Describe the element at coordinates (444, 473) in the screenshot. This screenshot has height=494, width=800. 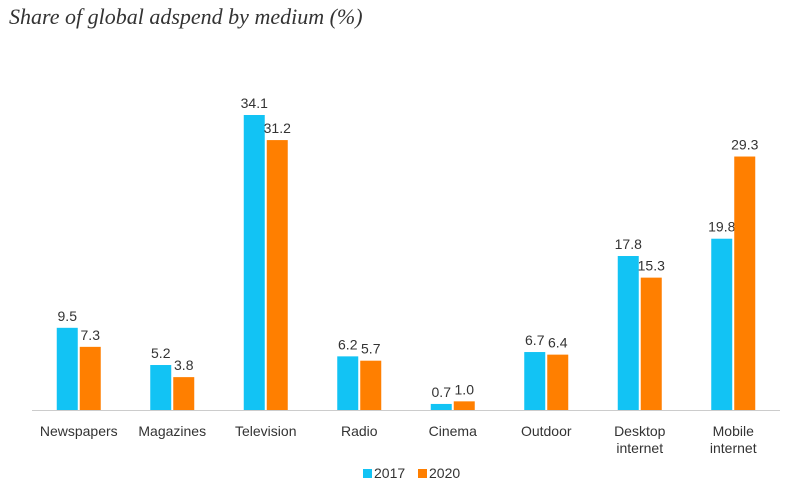
I see `legend-label-2020: 2020` at that location.